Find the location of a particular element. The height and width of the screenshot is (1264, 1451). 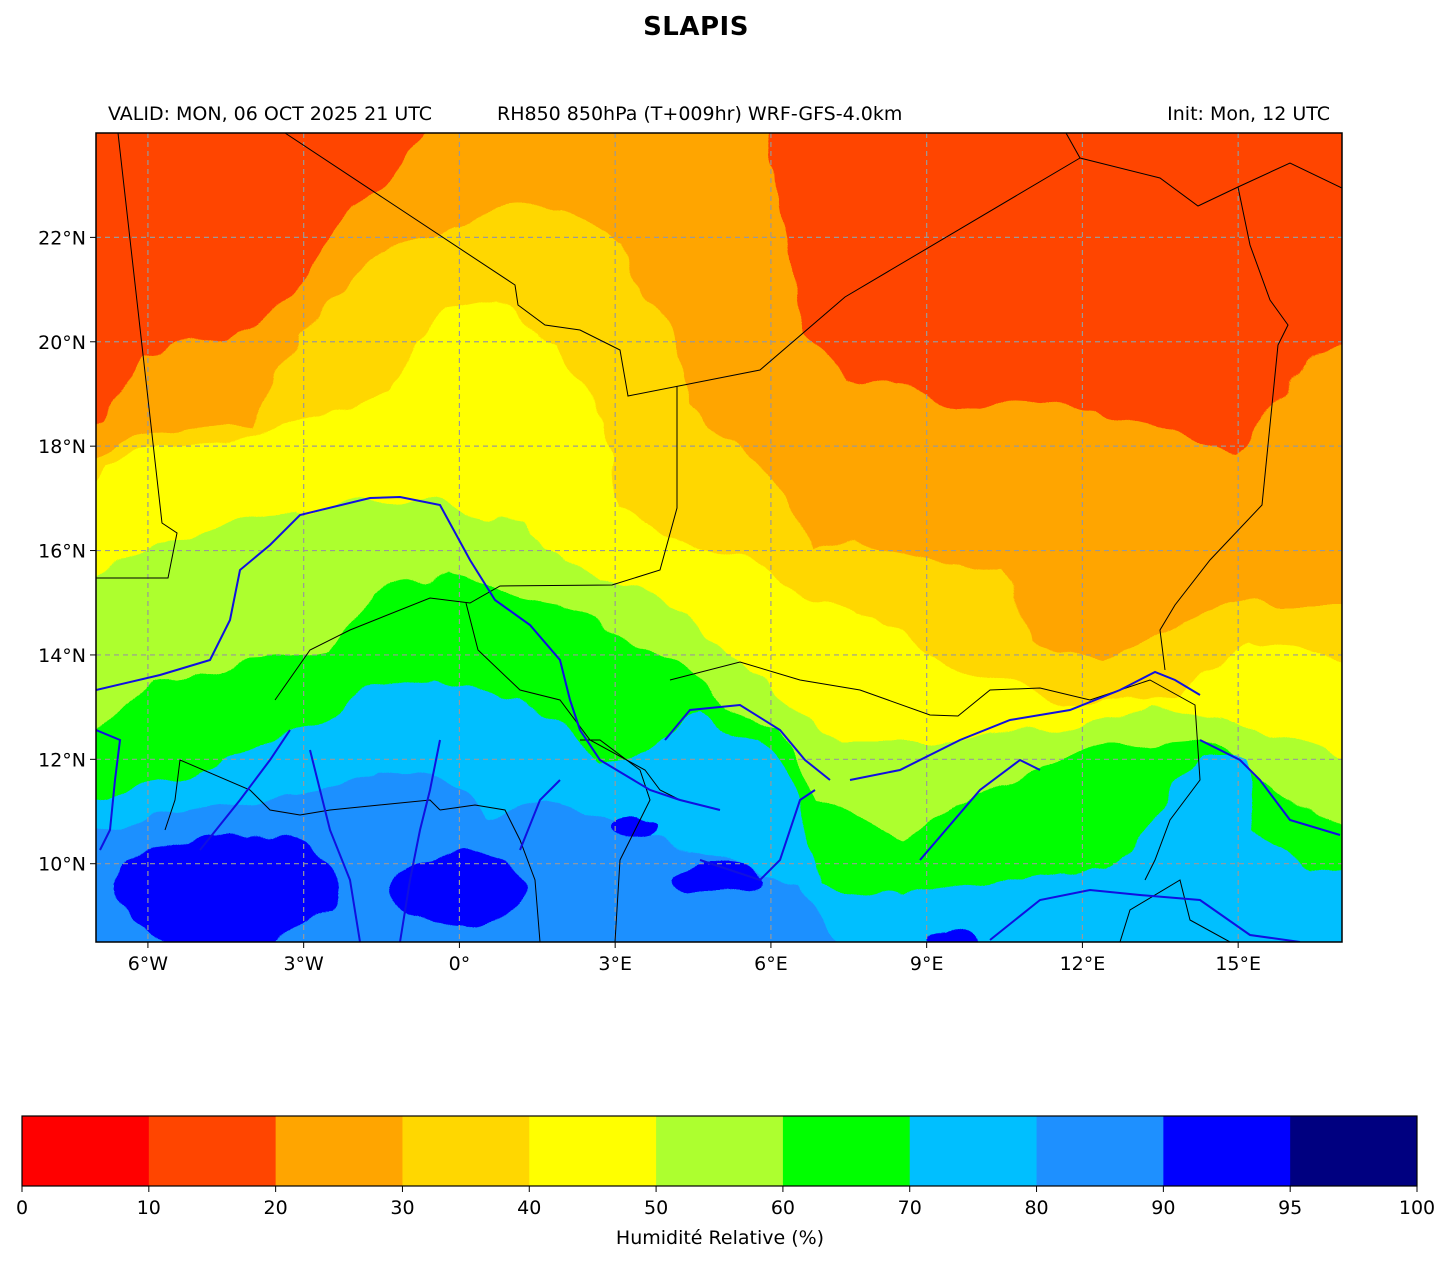

lon-tick-label: 6°W is located at coordinates (148, 964).